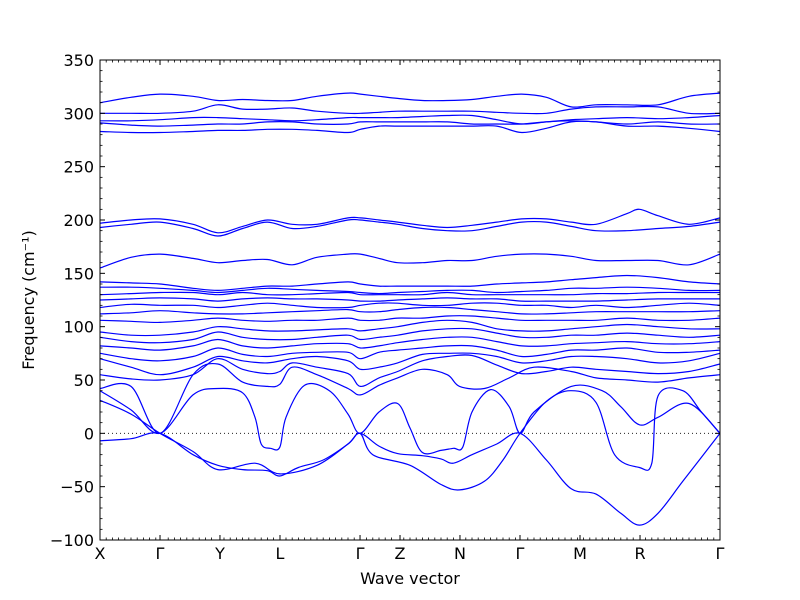 Image resolution: width=800 pixels, height=600 pixels. Describe the element at coordinates (78, 167) in the screenshot. I see `y-tick-label: 250` at that location.